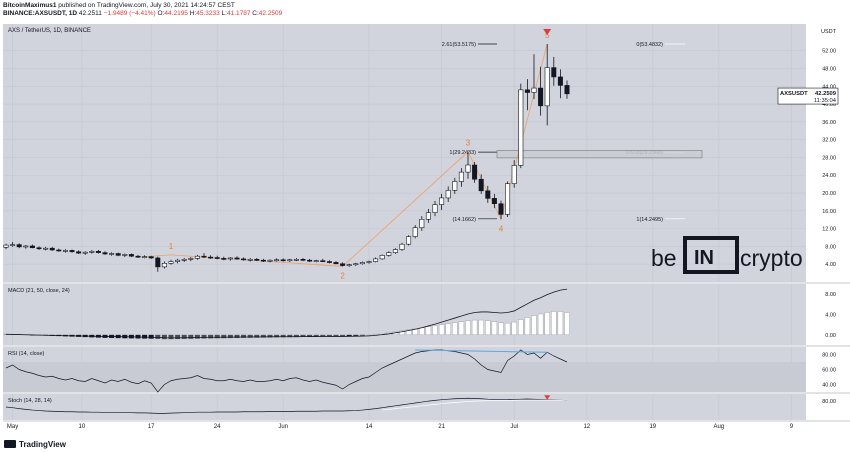  What do you see at coordinates (342, 275) in the screenshot?
I see `wave-label-2: 2` at bounding box center [342, 275].